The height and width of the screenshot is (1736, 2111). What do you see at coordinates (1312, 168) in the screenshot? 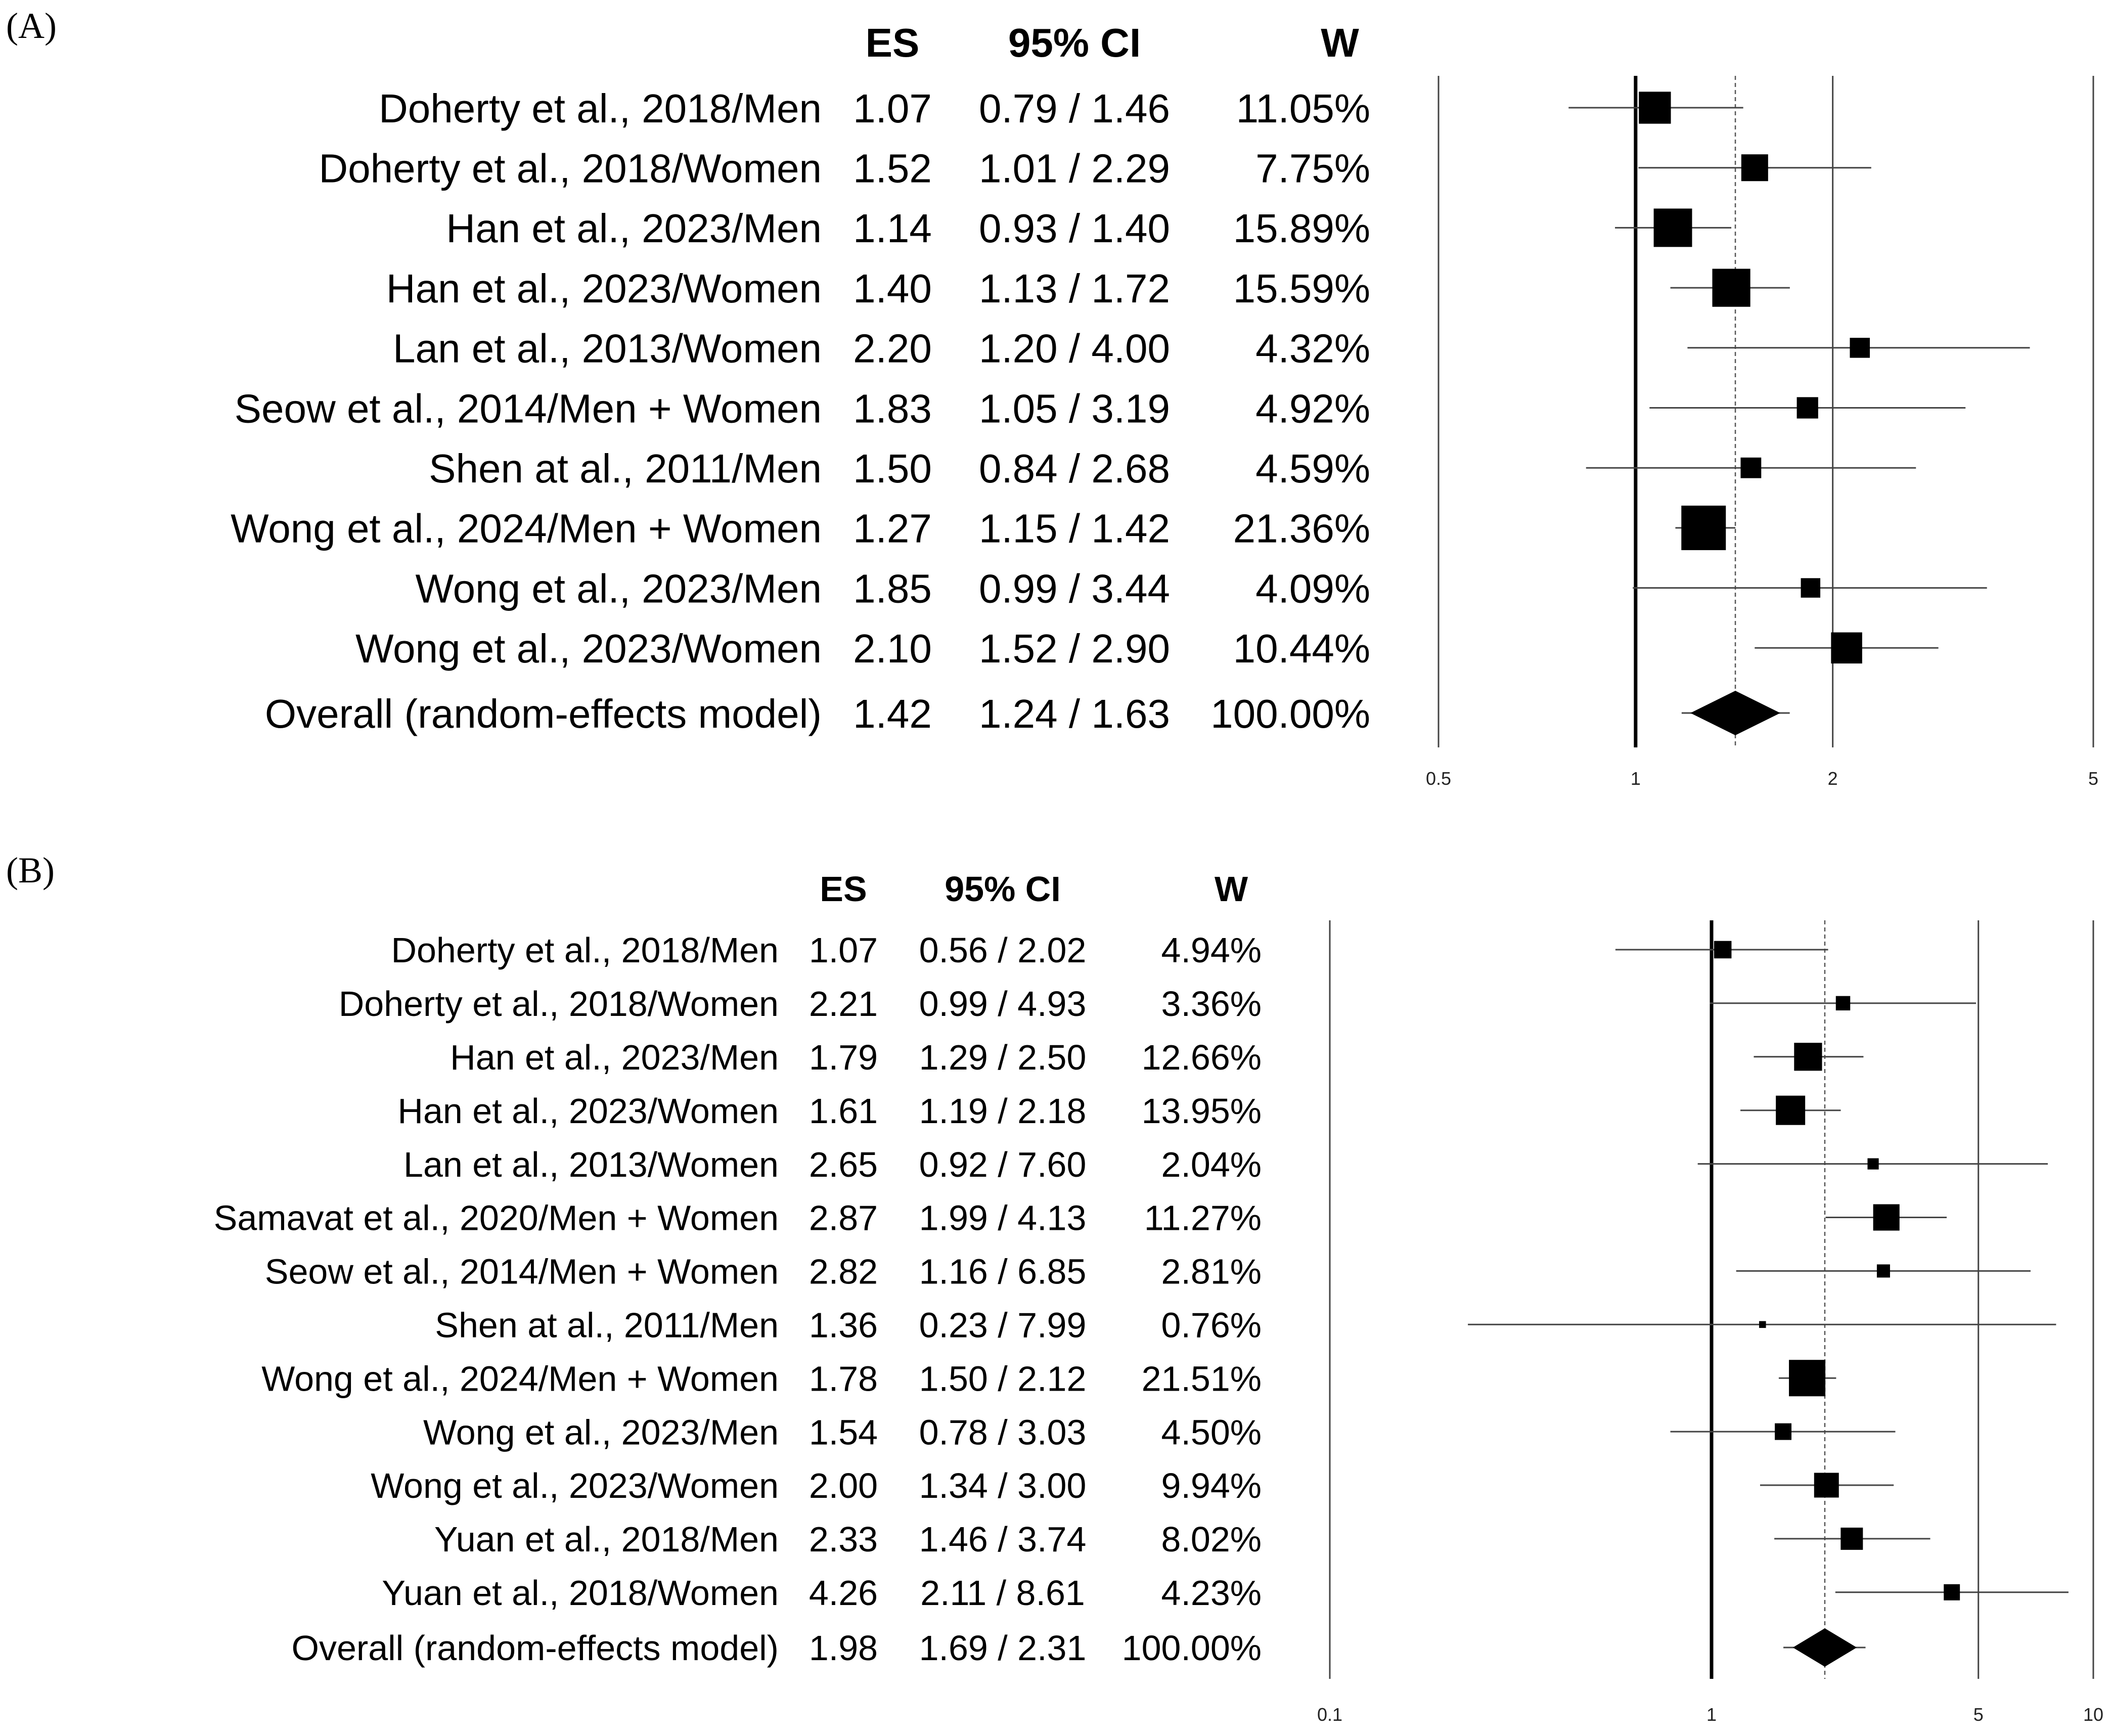
I see `study-weight: 7.75%` at bounding box center [1312, 168].